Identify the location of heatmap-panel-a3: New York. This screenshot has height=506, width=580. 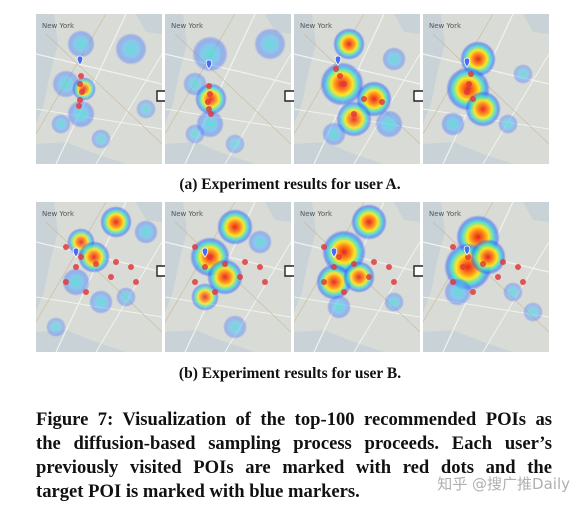
(357, 89).